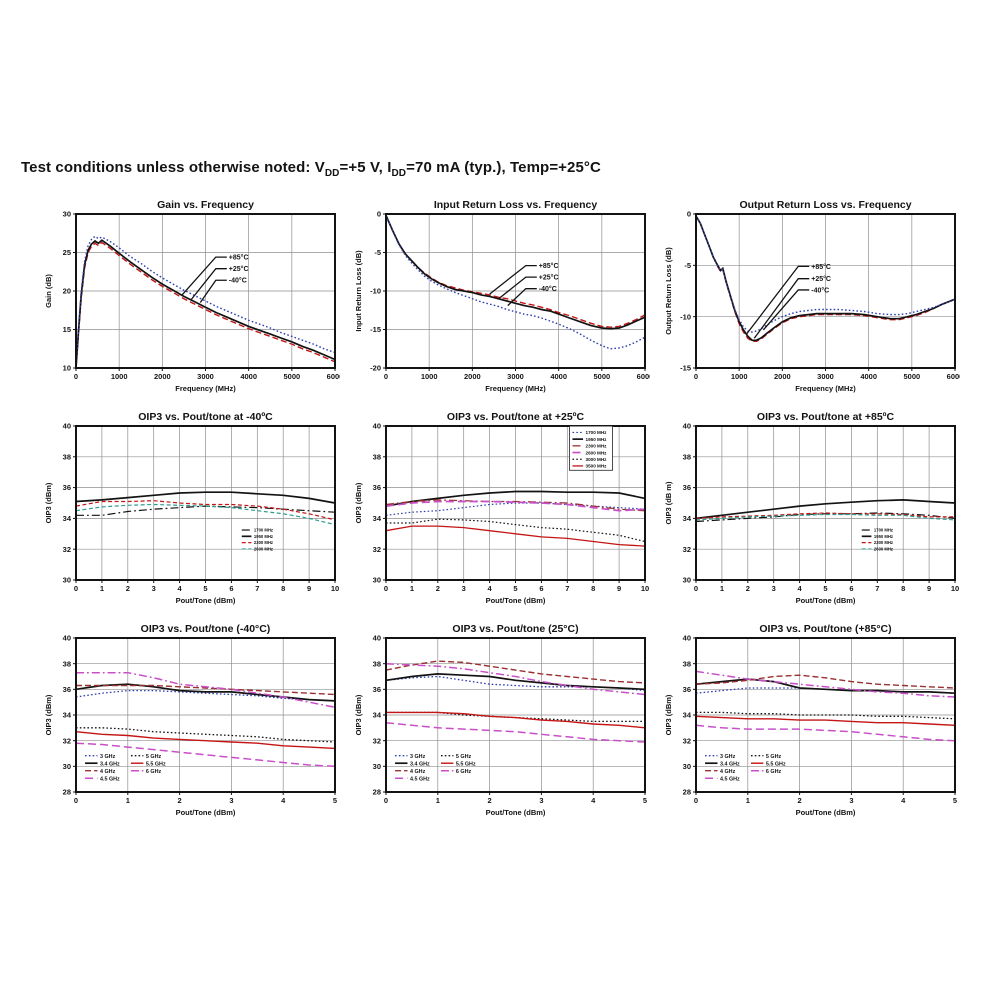  What do you see at coordinates (515, 503) in the screenshot?
I see `gridlines` at bounding box center [515, 503].